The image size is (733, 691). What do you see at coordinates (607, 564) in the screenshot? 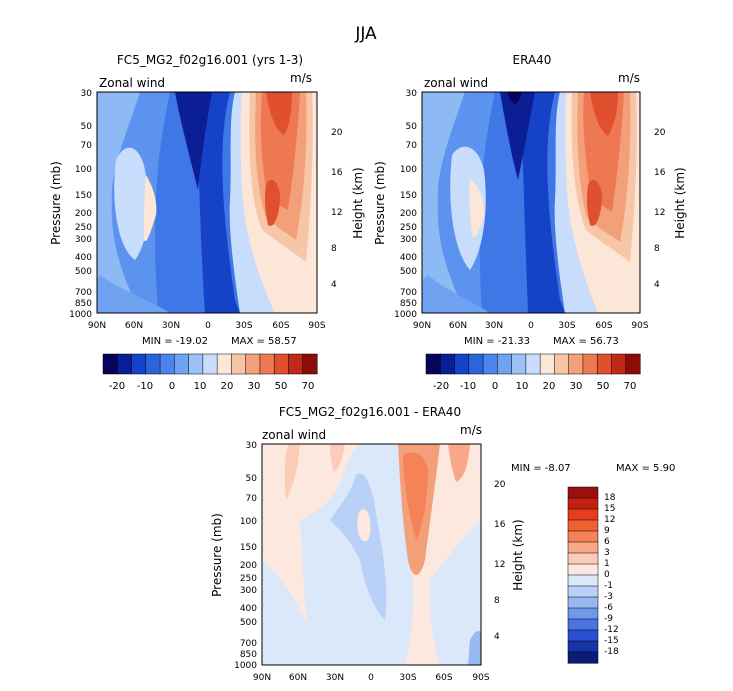
I see `colorbar-label: 1` at bounding box center [607, 564].